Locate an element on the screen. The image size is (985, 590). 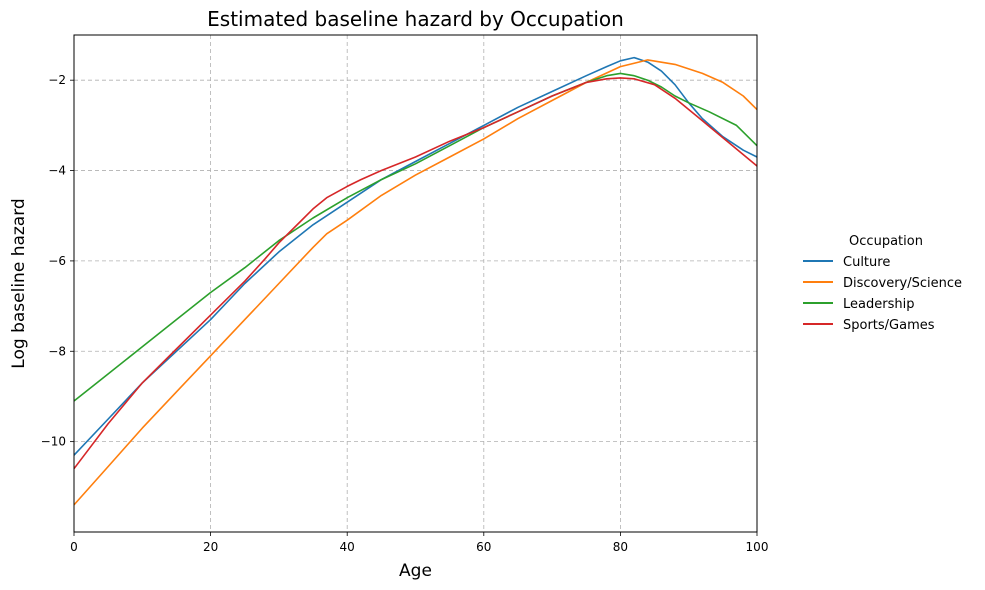
y-tick-label: −4 is located at coordinates (57, 171).